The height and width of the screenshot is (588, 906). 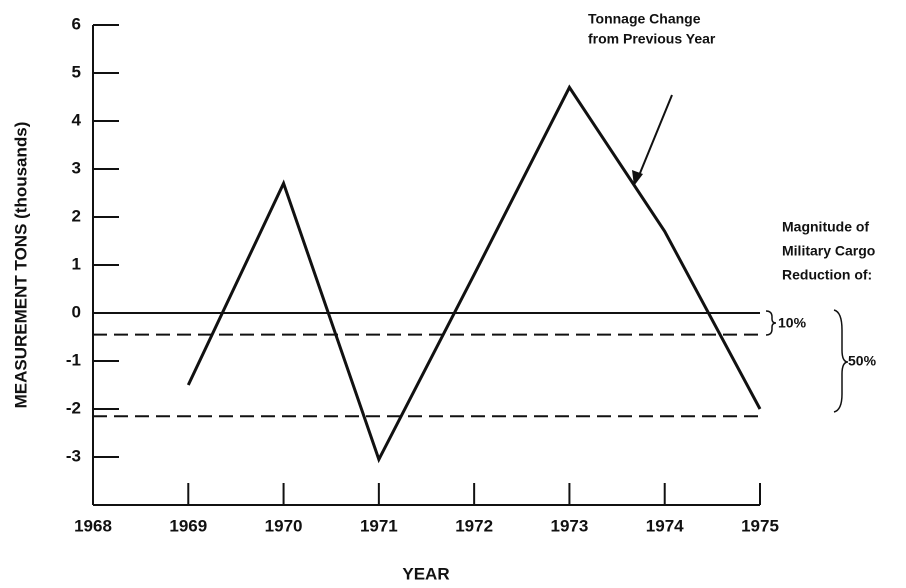 I want to click on x-tick-label: 1971, so click(x=379, y=525).